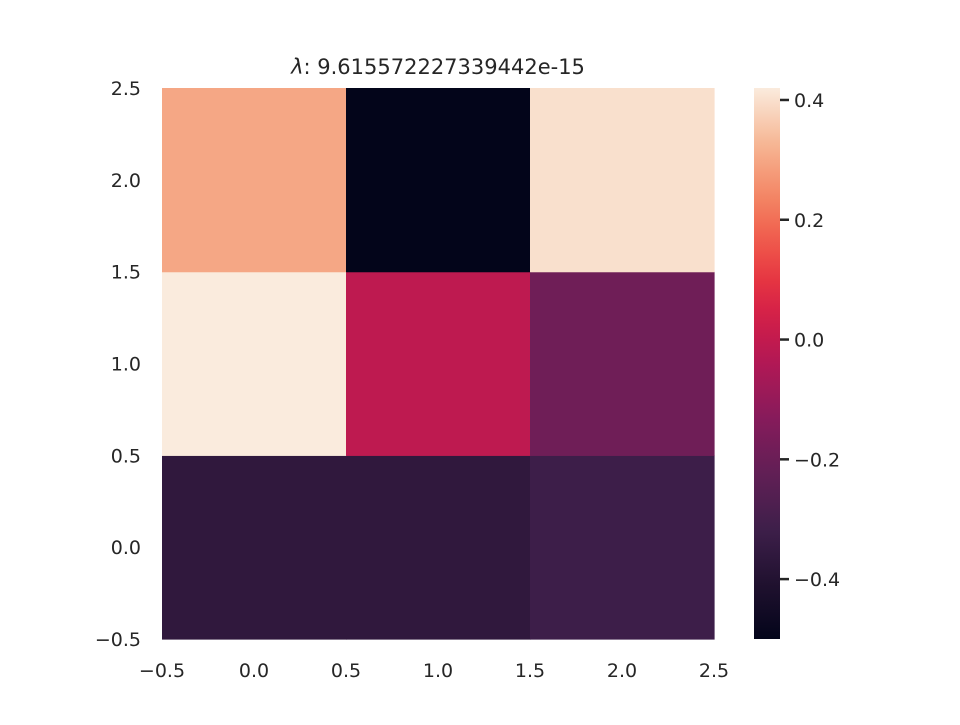  What do you see at coordinates (622, 671) in the screenshot?
I see `x-tick-label: 2.0` at bounding box center [622, 671].